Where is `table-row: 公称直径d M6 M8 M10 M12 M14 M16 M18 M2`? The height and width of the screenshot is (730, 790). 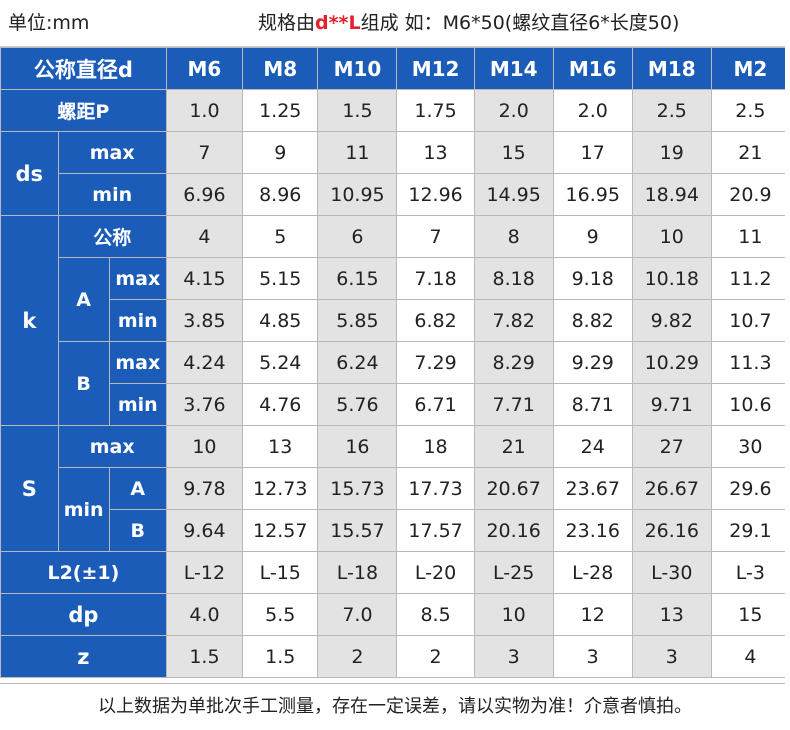 table-row: 公称直径d M6 M8 M10 M12 M14 M16 M18 M2 is located at coordinates (395, 68).